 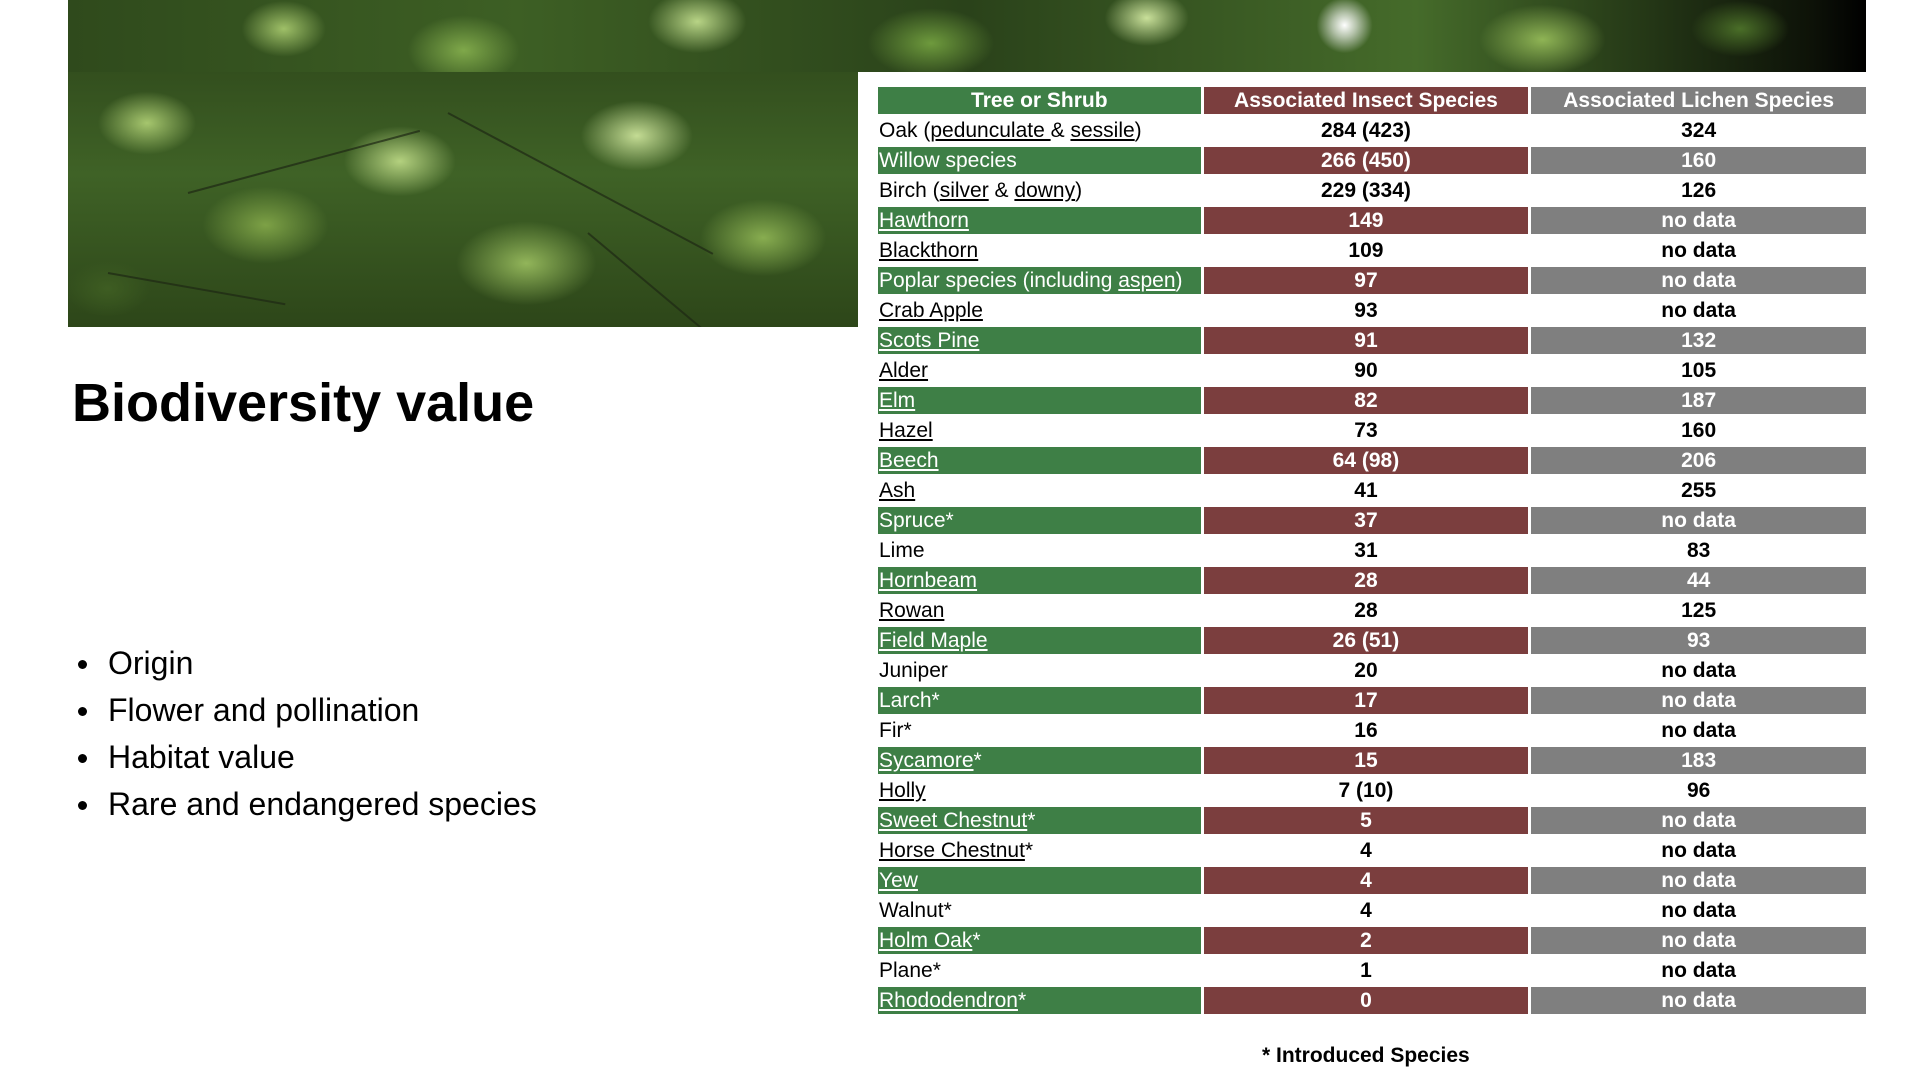 What do you see at coordinates (1698, 582) in the screenshot?
I see `lichen-count-cell: 44` at bounding box center [1698, 582].